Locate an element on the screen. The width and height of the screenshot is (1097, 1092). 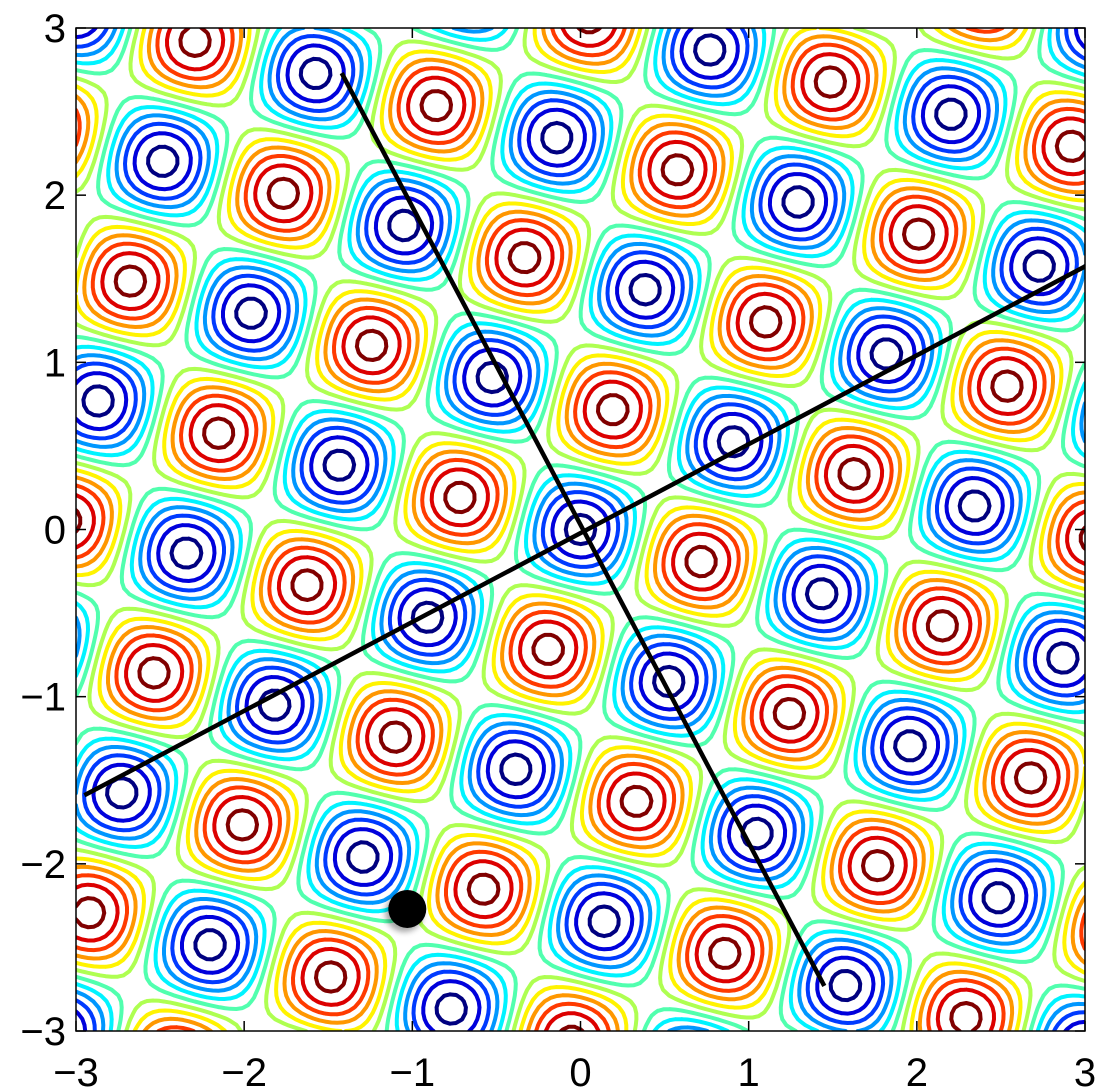
y-tick-label: 0 is located at coordinates (55, 531).